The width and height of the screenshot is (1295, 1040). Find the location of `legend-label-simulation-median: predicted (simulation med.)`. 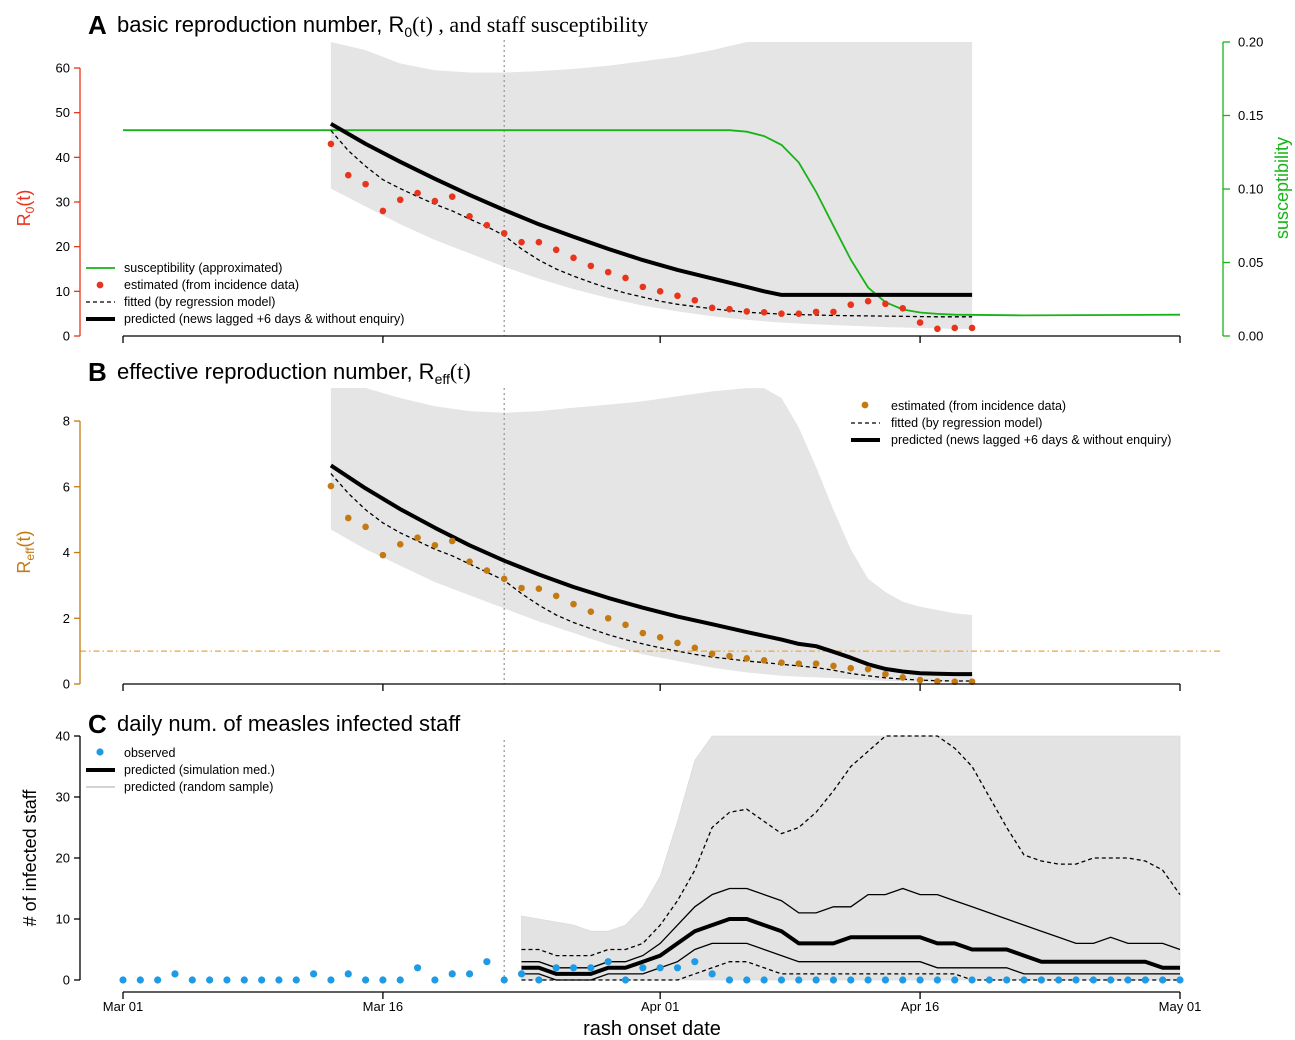

legend-label-simulation-median: predicted (simulation med.) is located at coordinates (199, 770).